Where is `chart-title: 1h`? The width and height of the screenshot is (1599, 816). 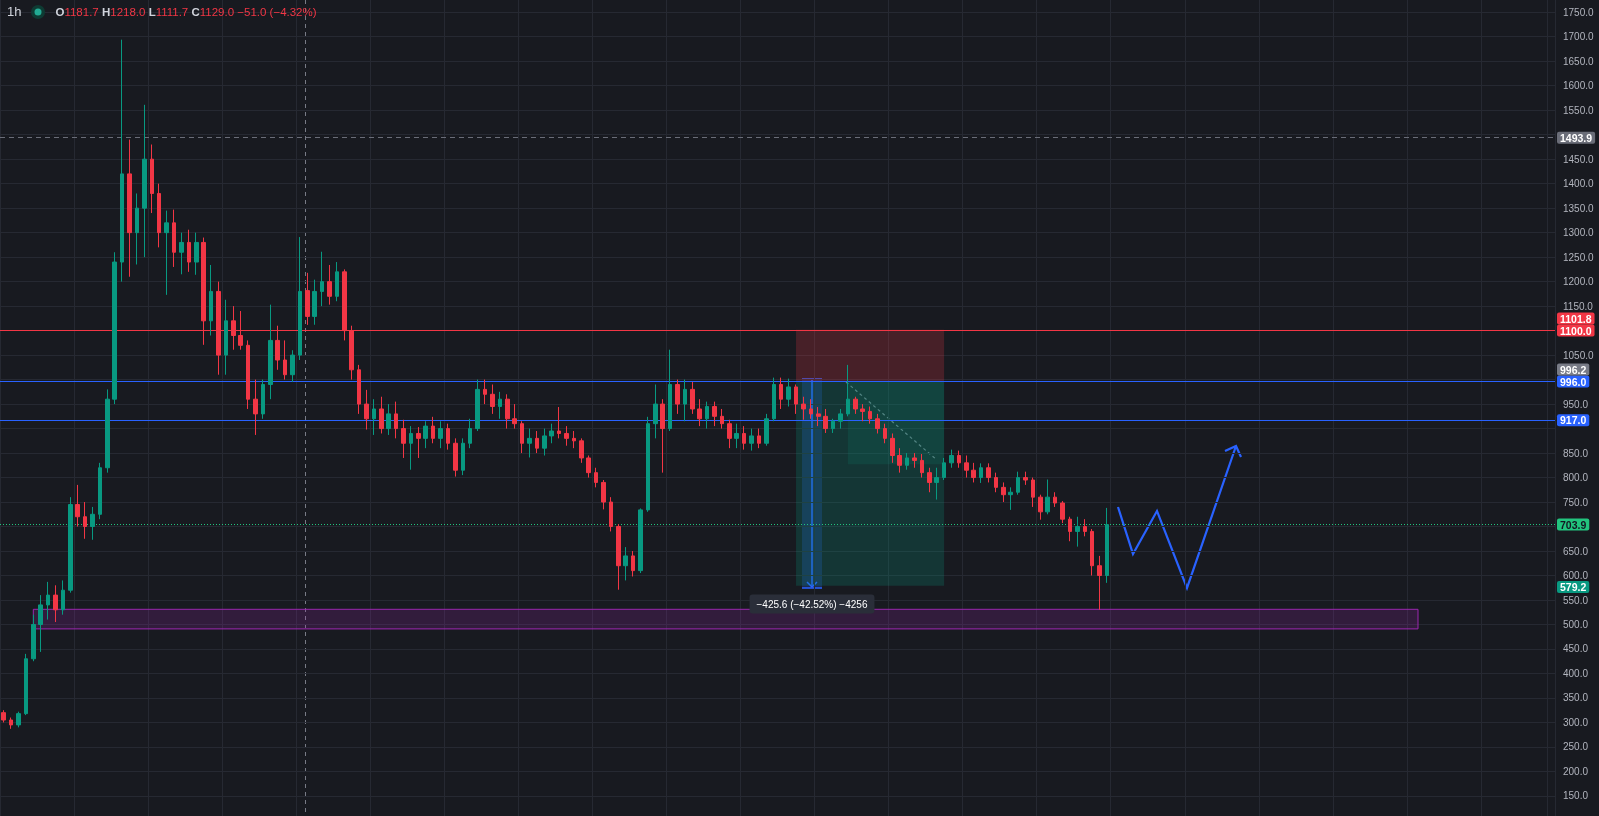 chart-title: 1h is located at coordinates (14, 11).